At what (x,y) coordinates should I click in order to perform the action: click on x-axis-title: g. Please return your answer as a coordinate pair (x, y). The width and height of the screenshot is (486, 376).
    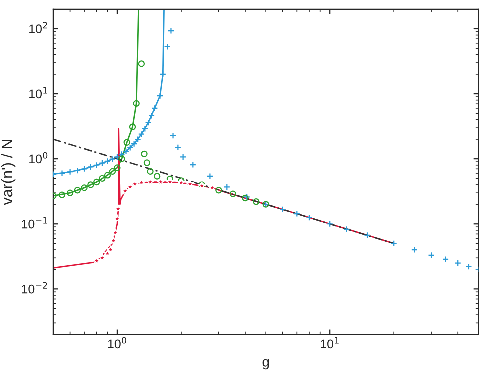
    Looking at the image, I should click on (266, 364).